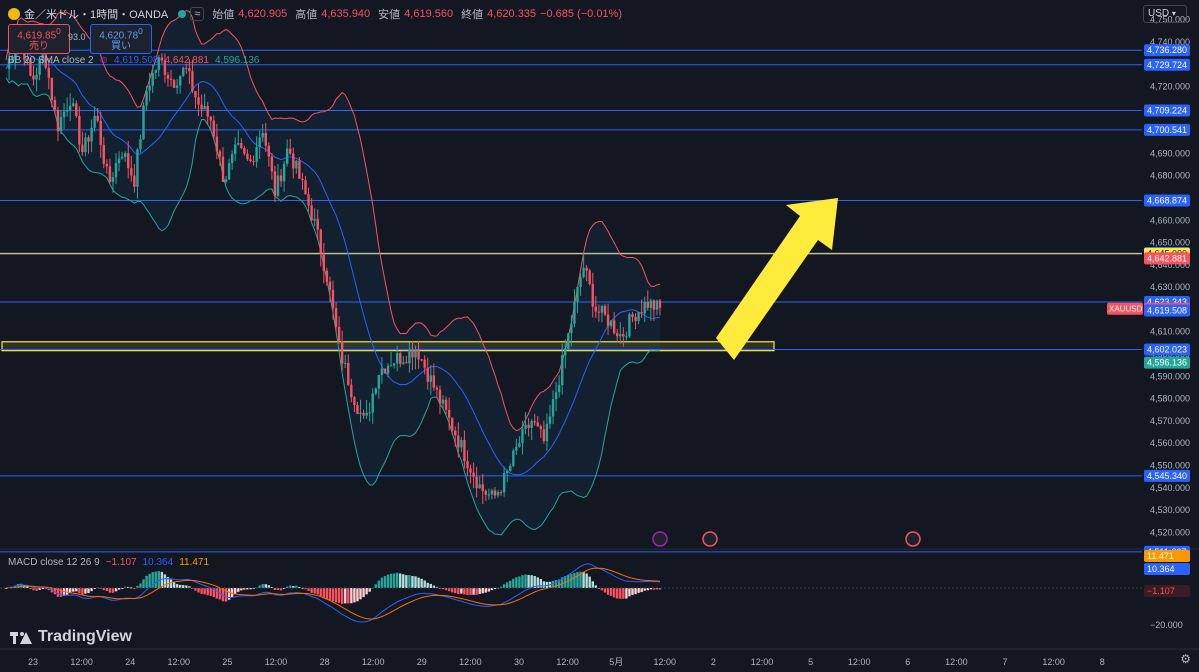 The image size is (1199, 672). Describe the element at coordinates (1170, 153) in the screenshot. I see `y-axis-tick-label: 4,690.000` at that location.